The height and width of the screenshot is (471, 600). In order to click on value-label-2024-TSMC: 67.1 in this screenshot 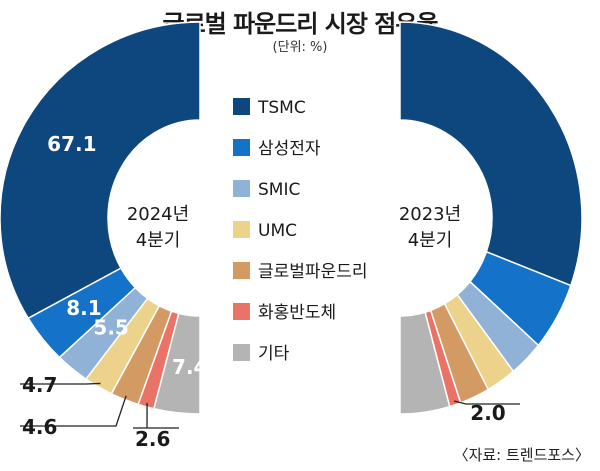, I will do `click(71, 144)`.